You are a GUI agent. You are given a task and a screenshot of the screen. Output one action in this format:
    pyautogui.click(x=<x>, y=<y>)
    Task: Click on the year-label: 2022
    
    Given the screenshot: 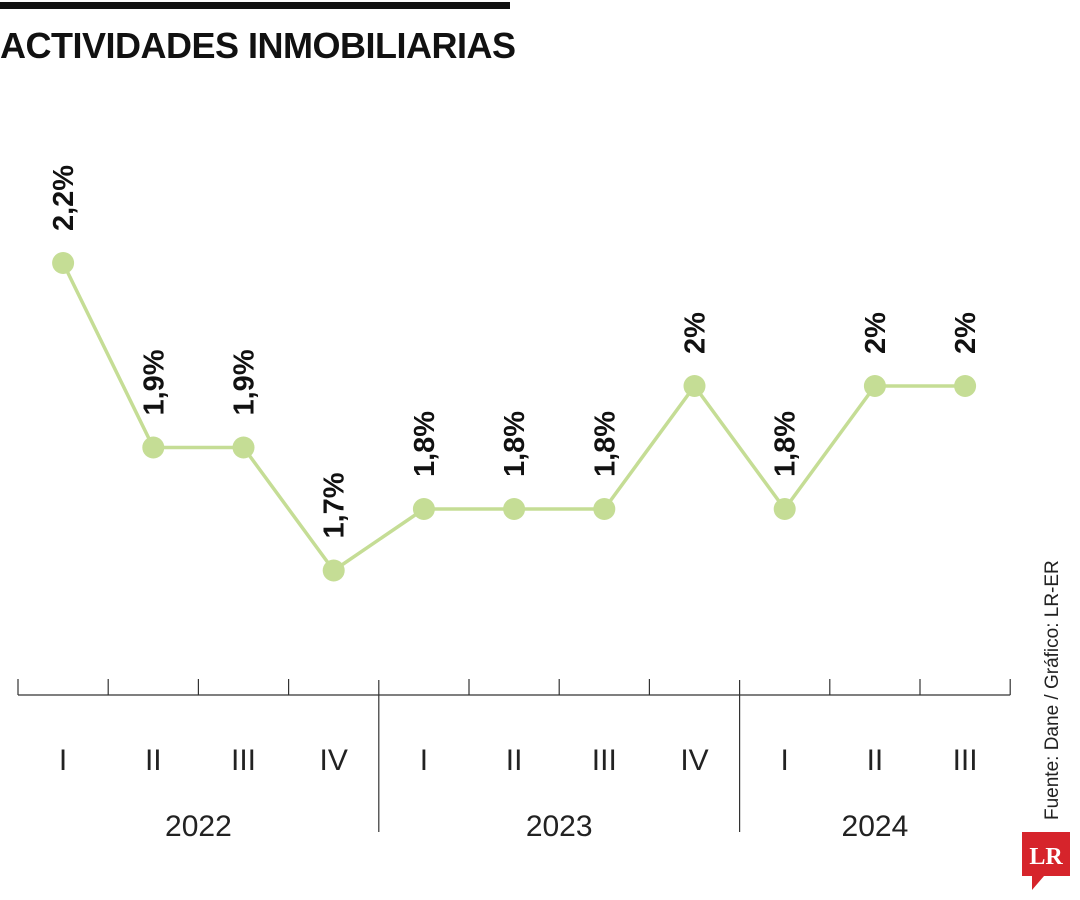 What is the action you would take?
    pyautogui.click(x=198, y=826)
    